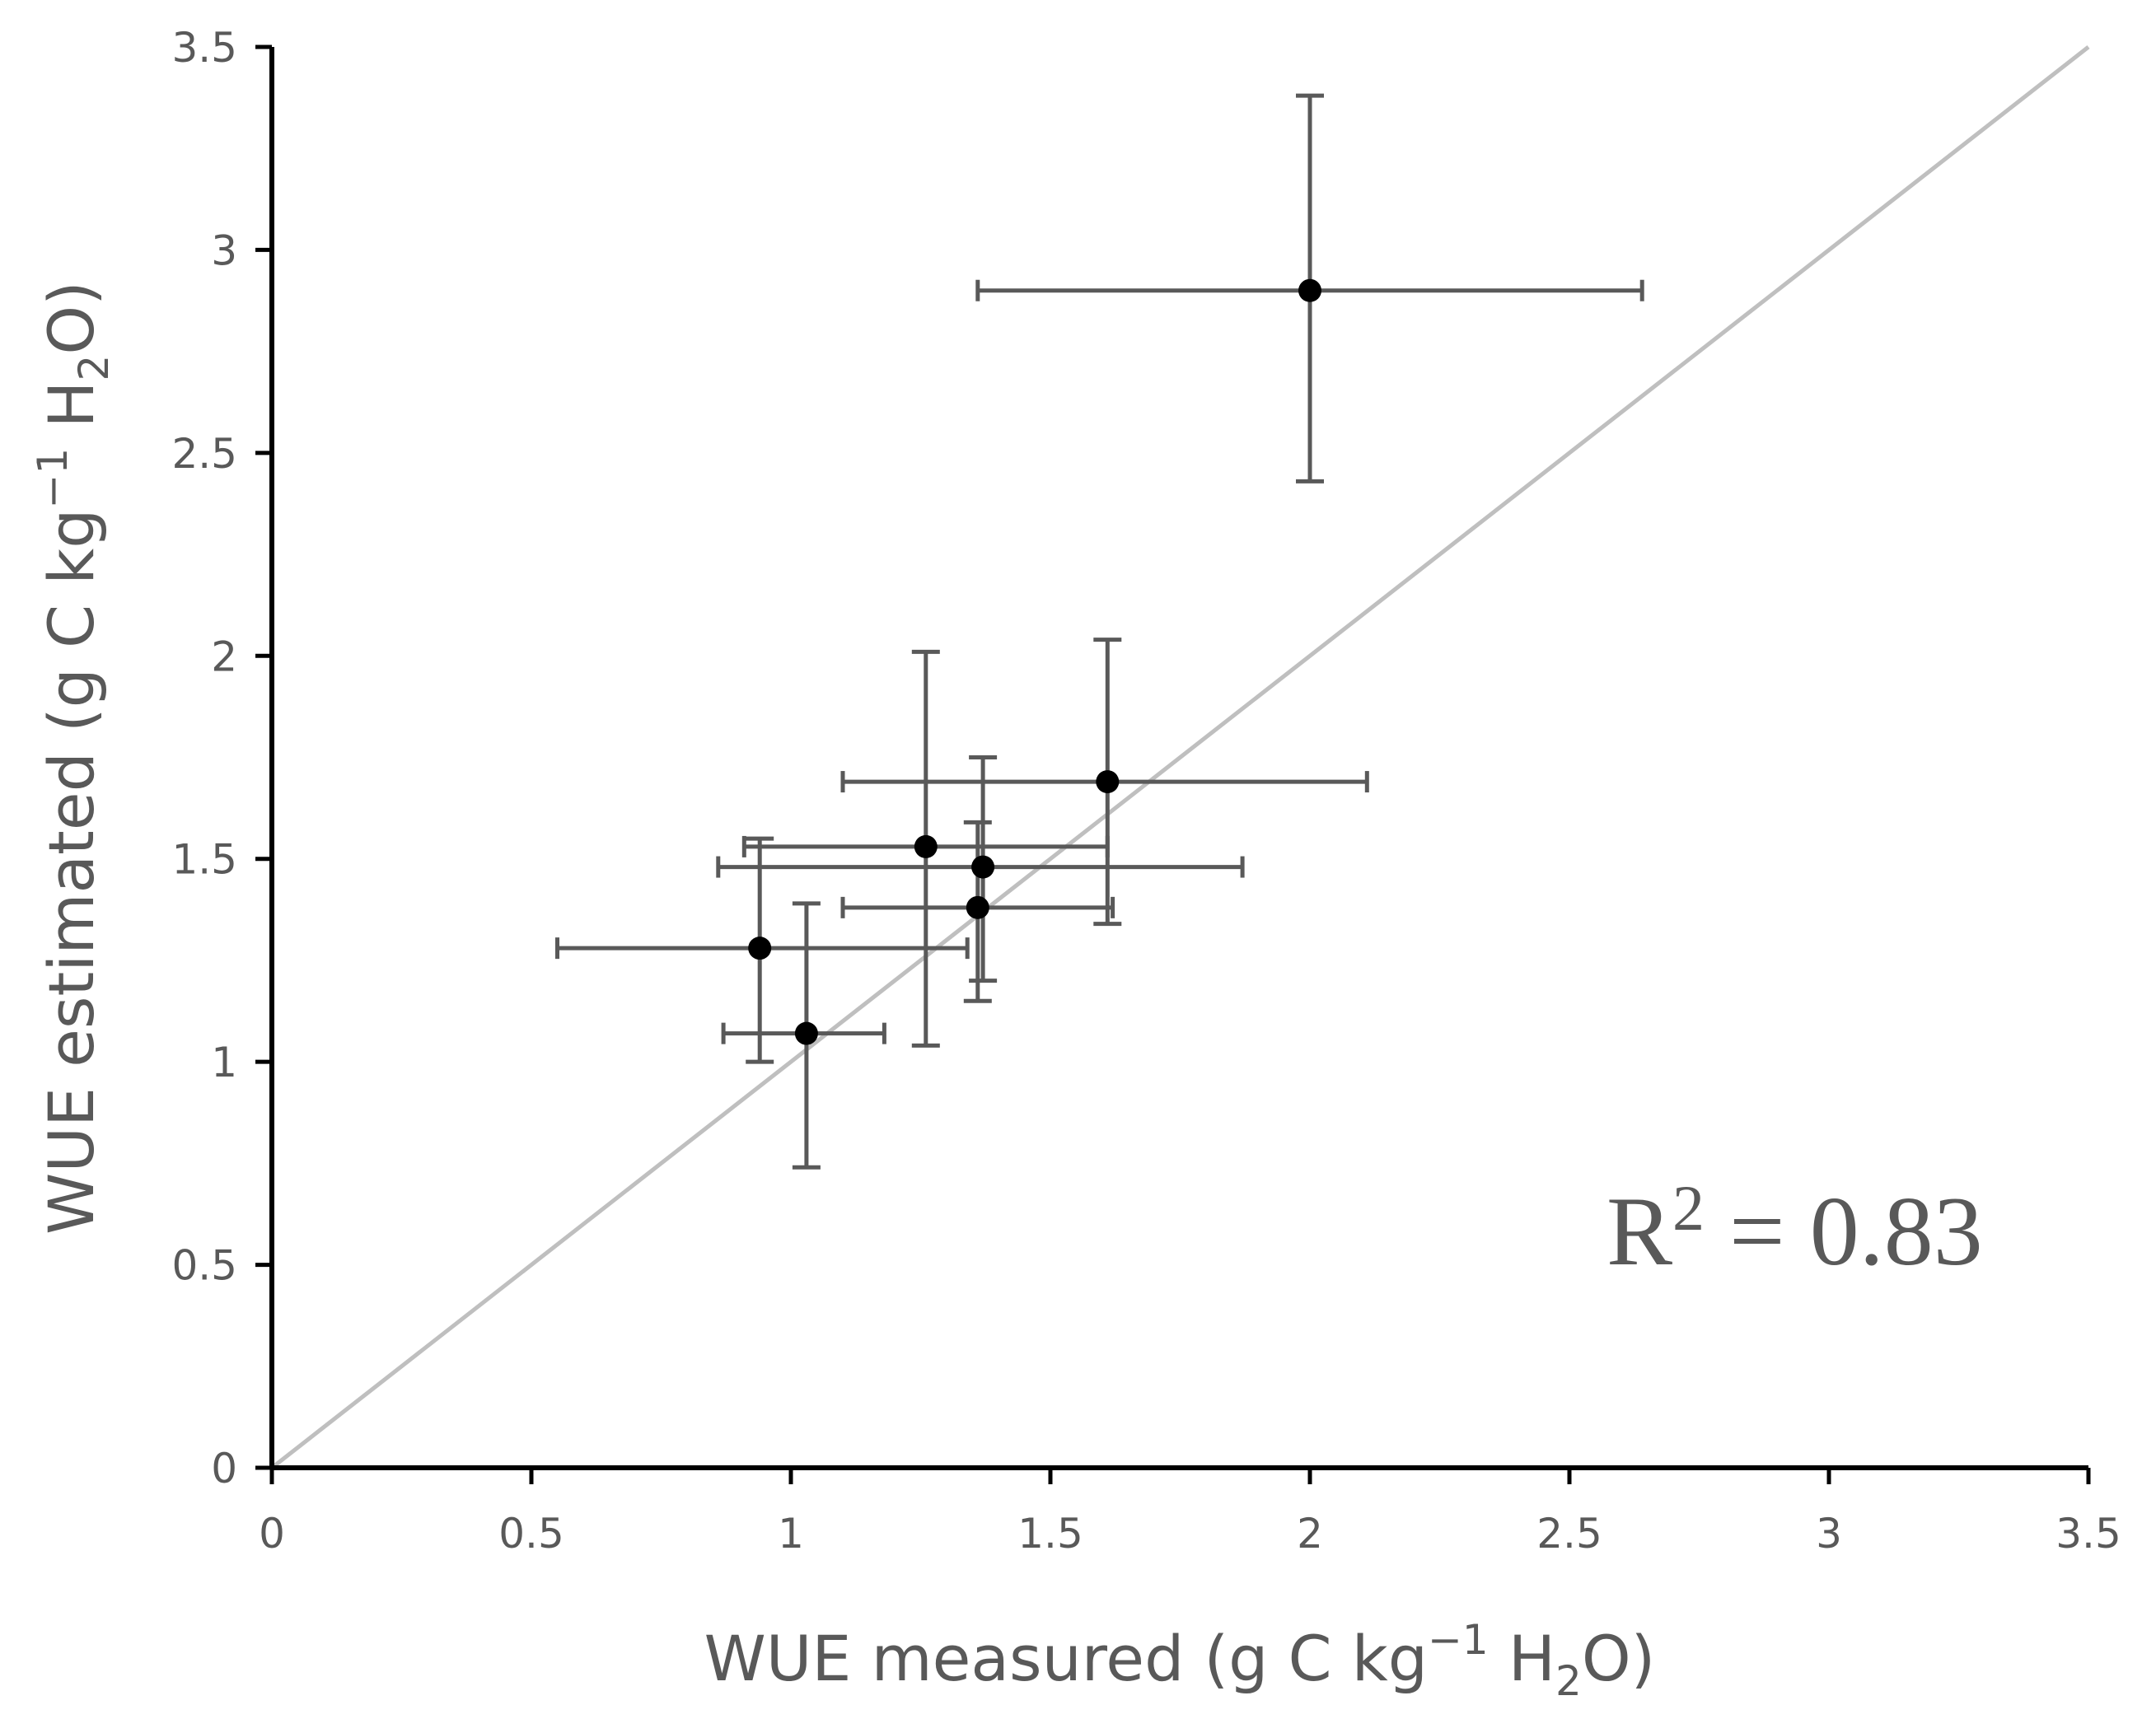 This screenshot has height=1733, width=2156. What do you see at coordinates (224, 1468) in the screenshot?
I see `y-tick-label: 0` at bounding box center [224, 1468].